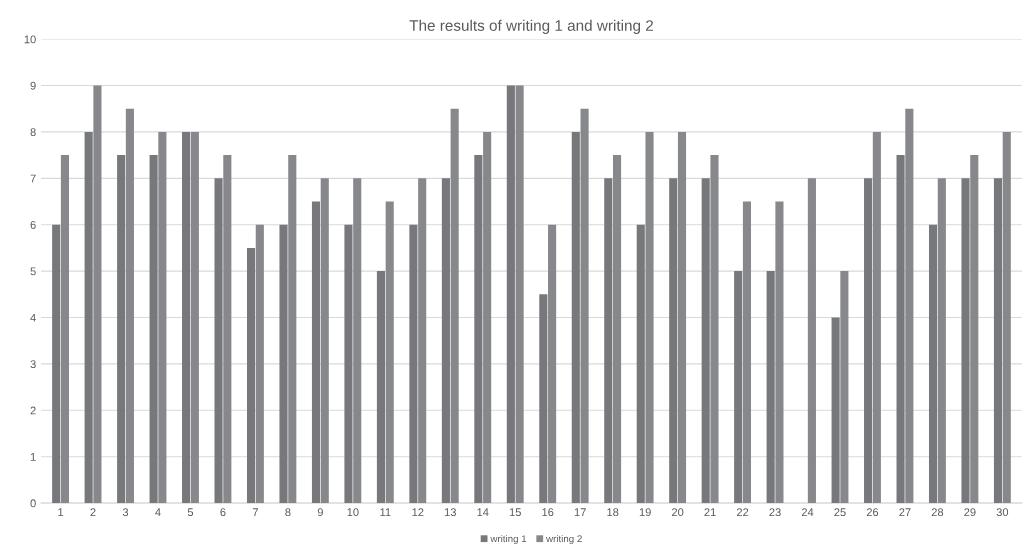 This screenshot has width=1027, height=559. What do you see at coordinates (33, 224) in the screenshot?
I see `y-tick-label: 6` at bounding box center [33, 224].